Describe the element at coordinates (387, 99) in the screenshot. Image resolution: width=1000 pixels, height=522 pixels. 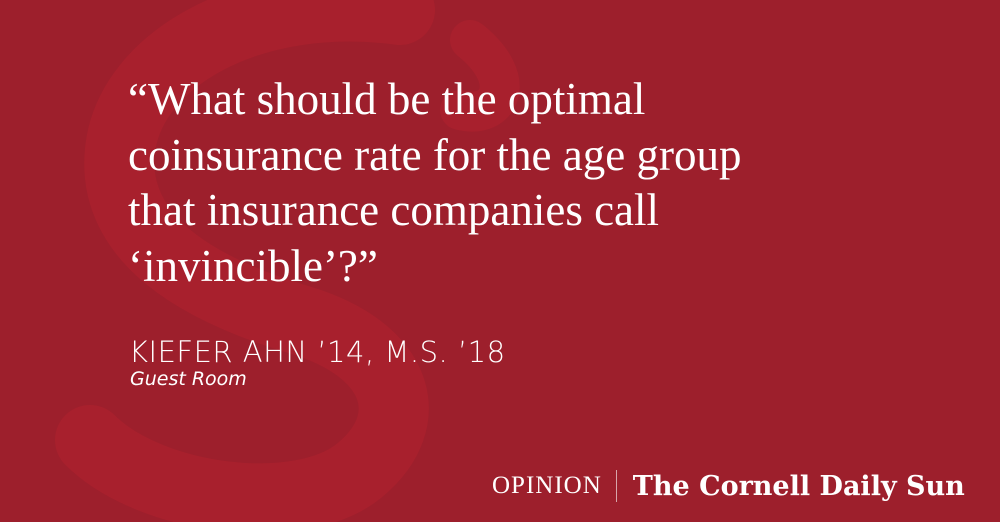
I see `quote-line: “What should be the optimal` at that location.